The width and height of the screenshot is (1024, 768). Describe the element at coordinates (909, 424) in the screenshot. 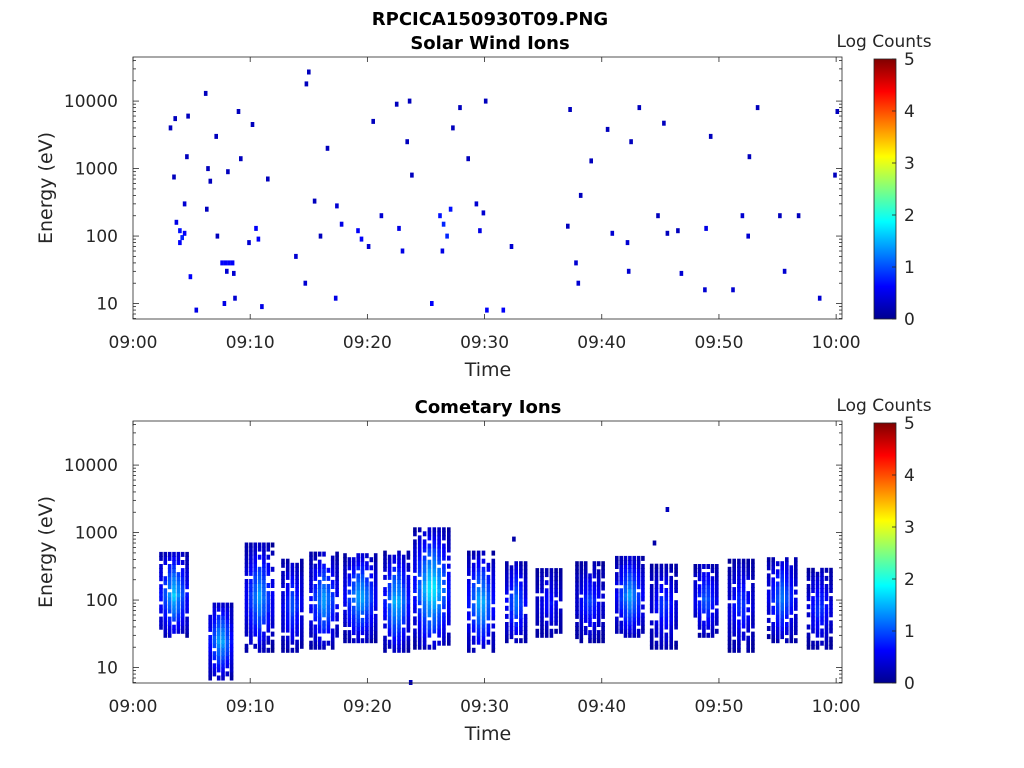

I see `colorbar-tick-label: 5` at that location.